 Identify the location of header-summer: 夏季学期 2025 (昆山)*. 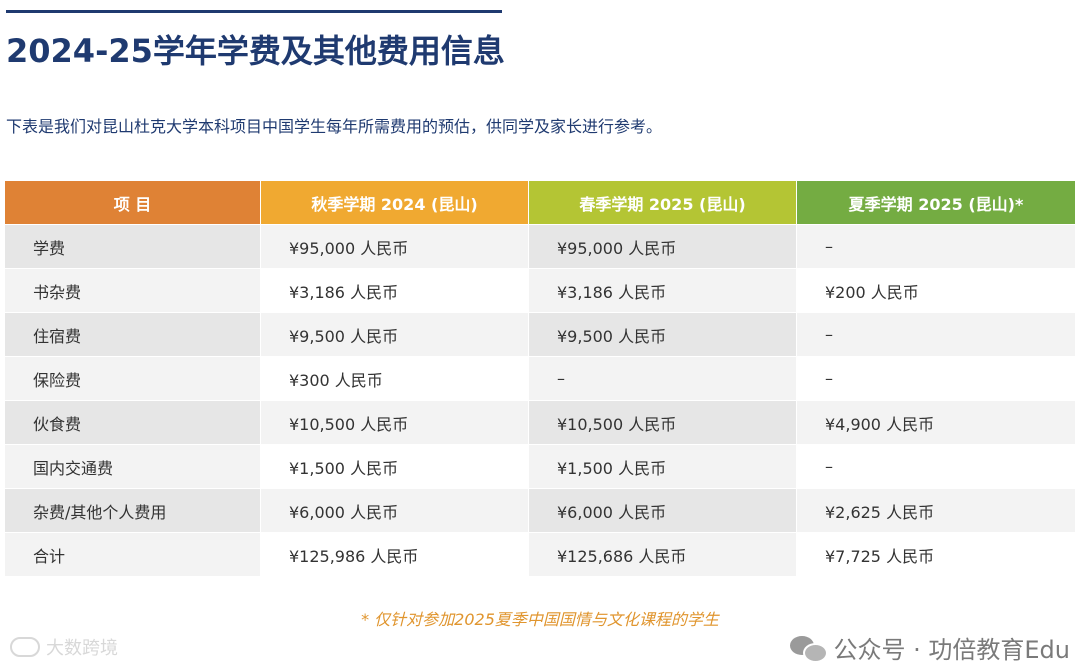
(936, 202).